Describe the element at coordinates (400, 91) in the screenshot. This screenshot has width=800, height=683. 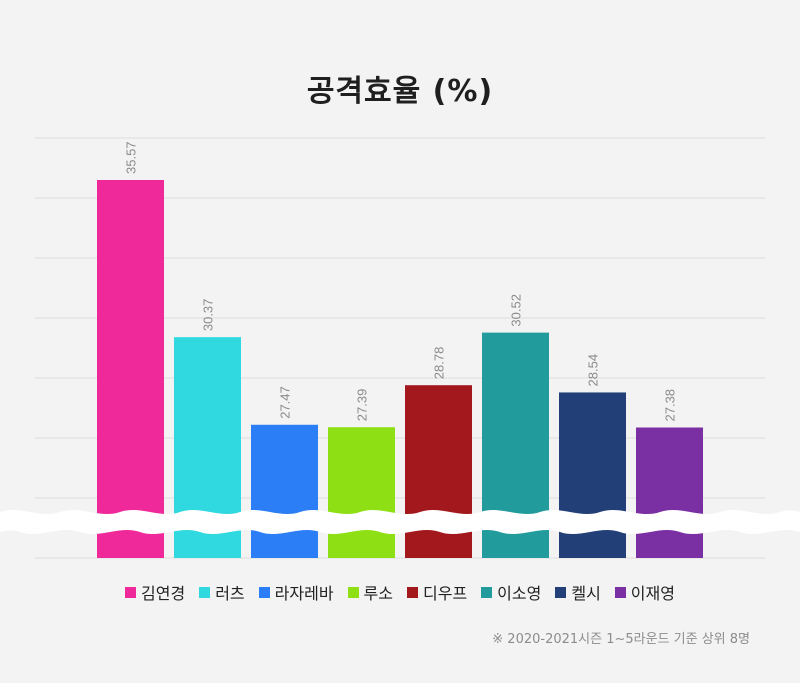
I see `chart-title: 공격효율 (%)` at that location.